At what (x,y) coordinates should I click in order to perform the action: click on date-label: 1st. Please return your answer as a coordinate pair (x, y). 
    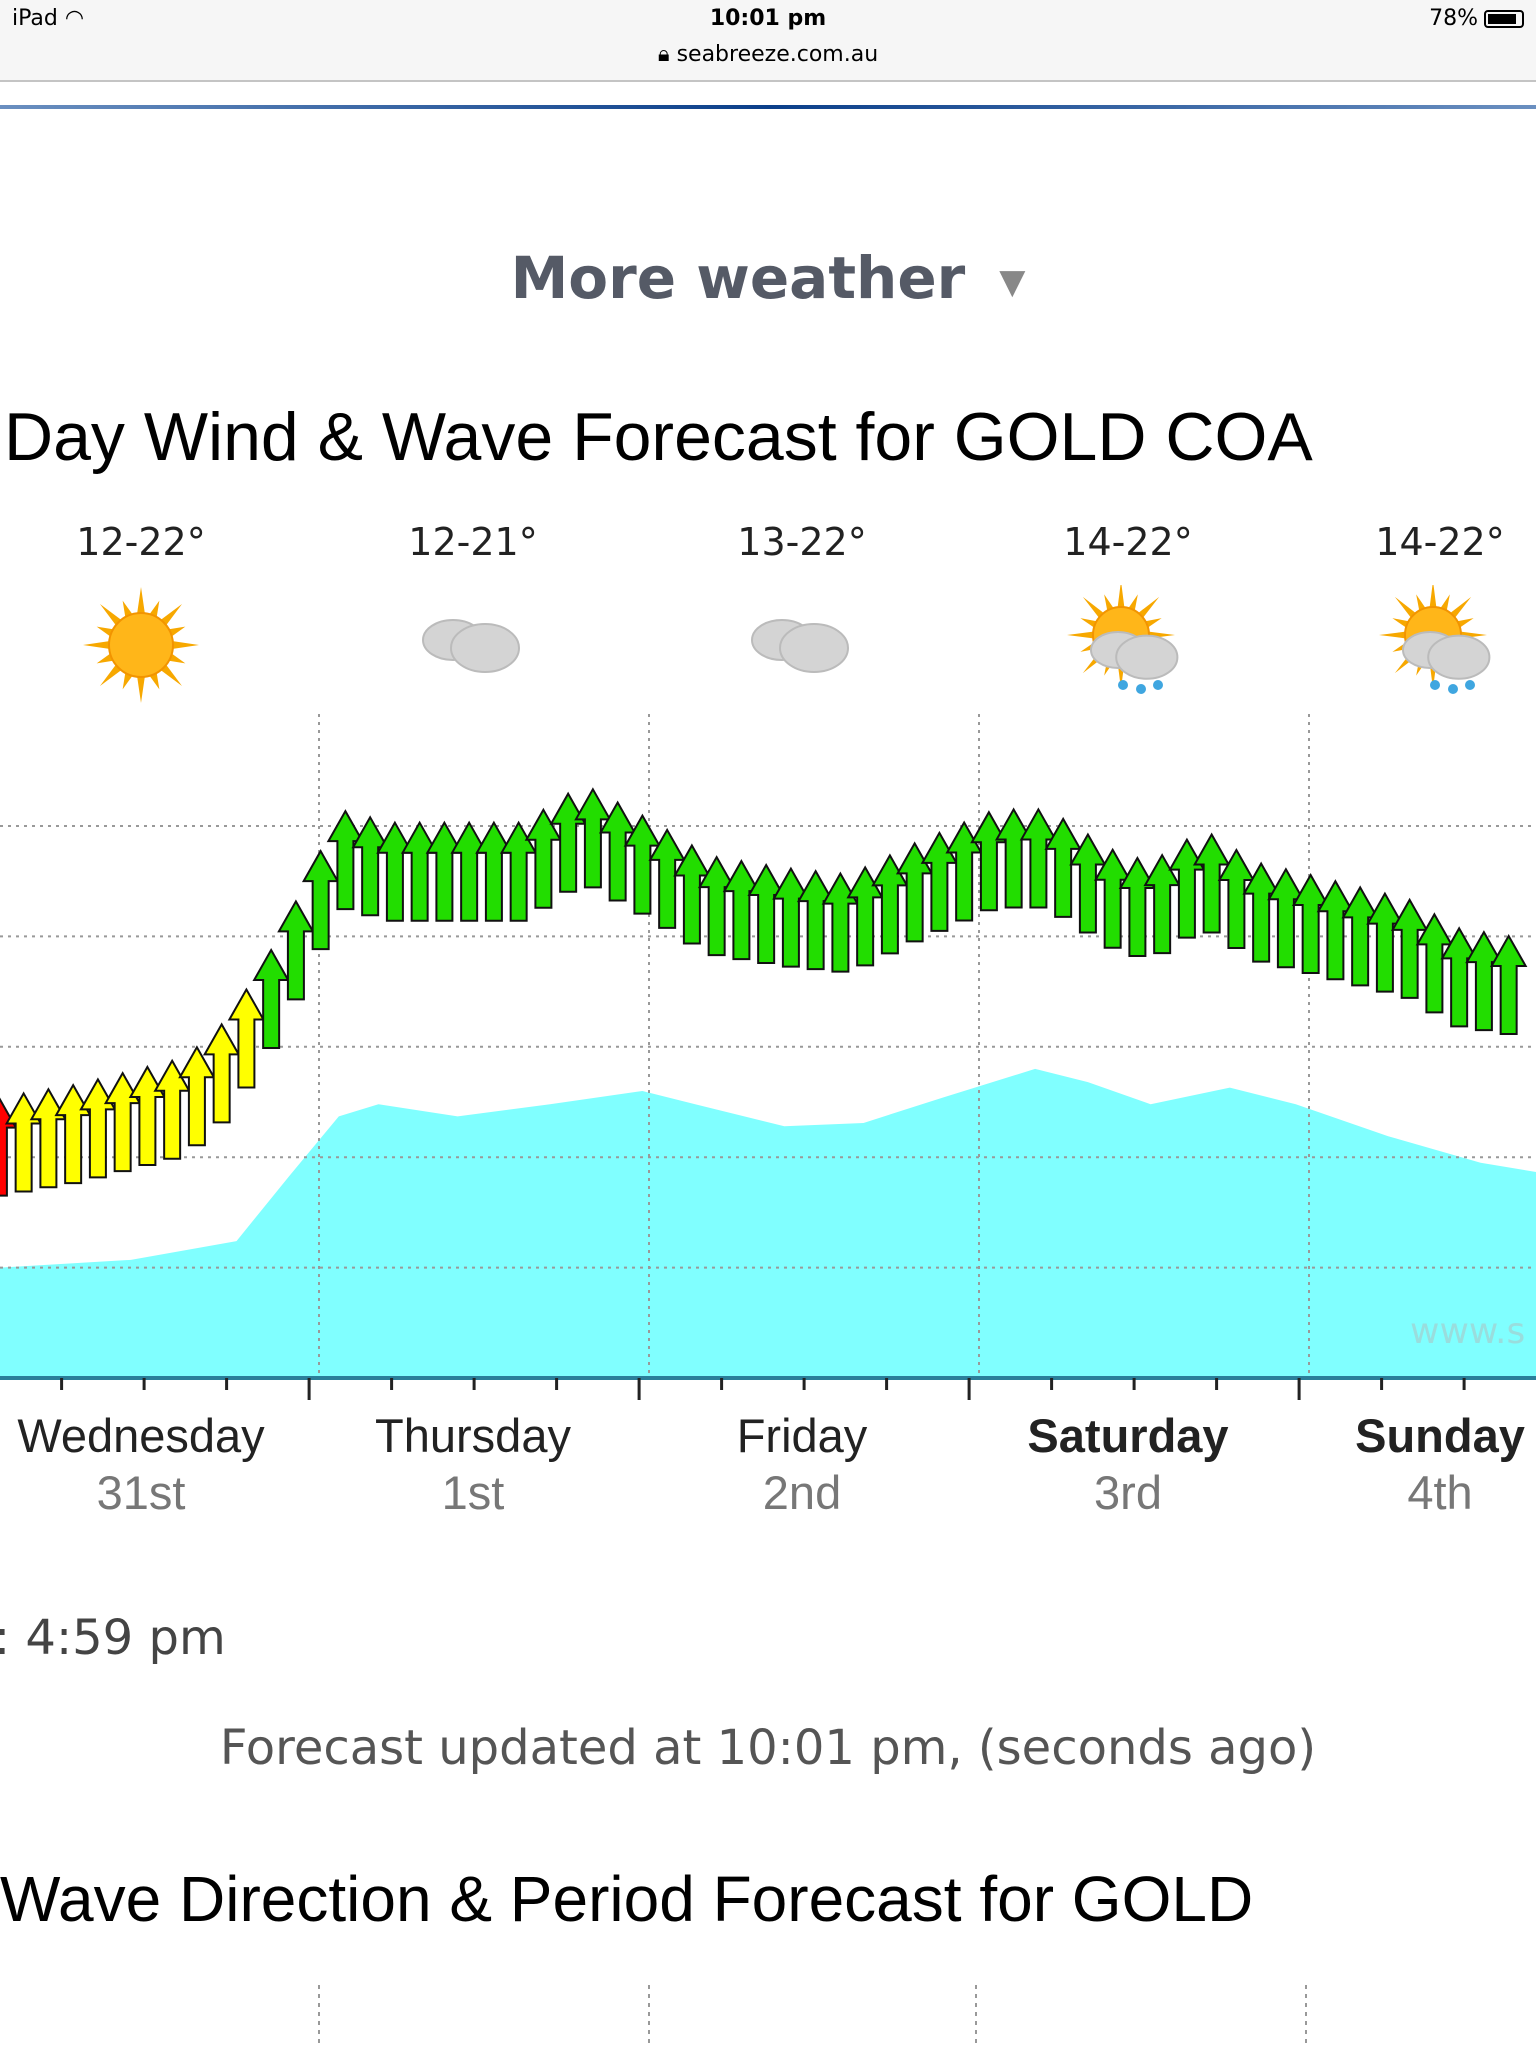
    Looking at the image, I should click on (473, 1492).